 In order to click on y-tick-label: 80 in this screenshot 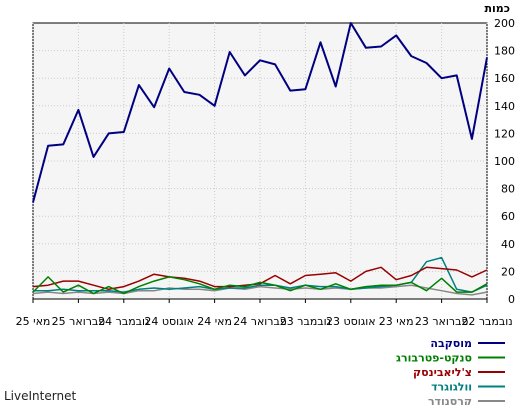, I will do `click(508, 189)`.